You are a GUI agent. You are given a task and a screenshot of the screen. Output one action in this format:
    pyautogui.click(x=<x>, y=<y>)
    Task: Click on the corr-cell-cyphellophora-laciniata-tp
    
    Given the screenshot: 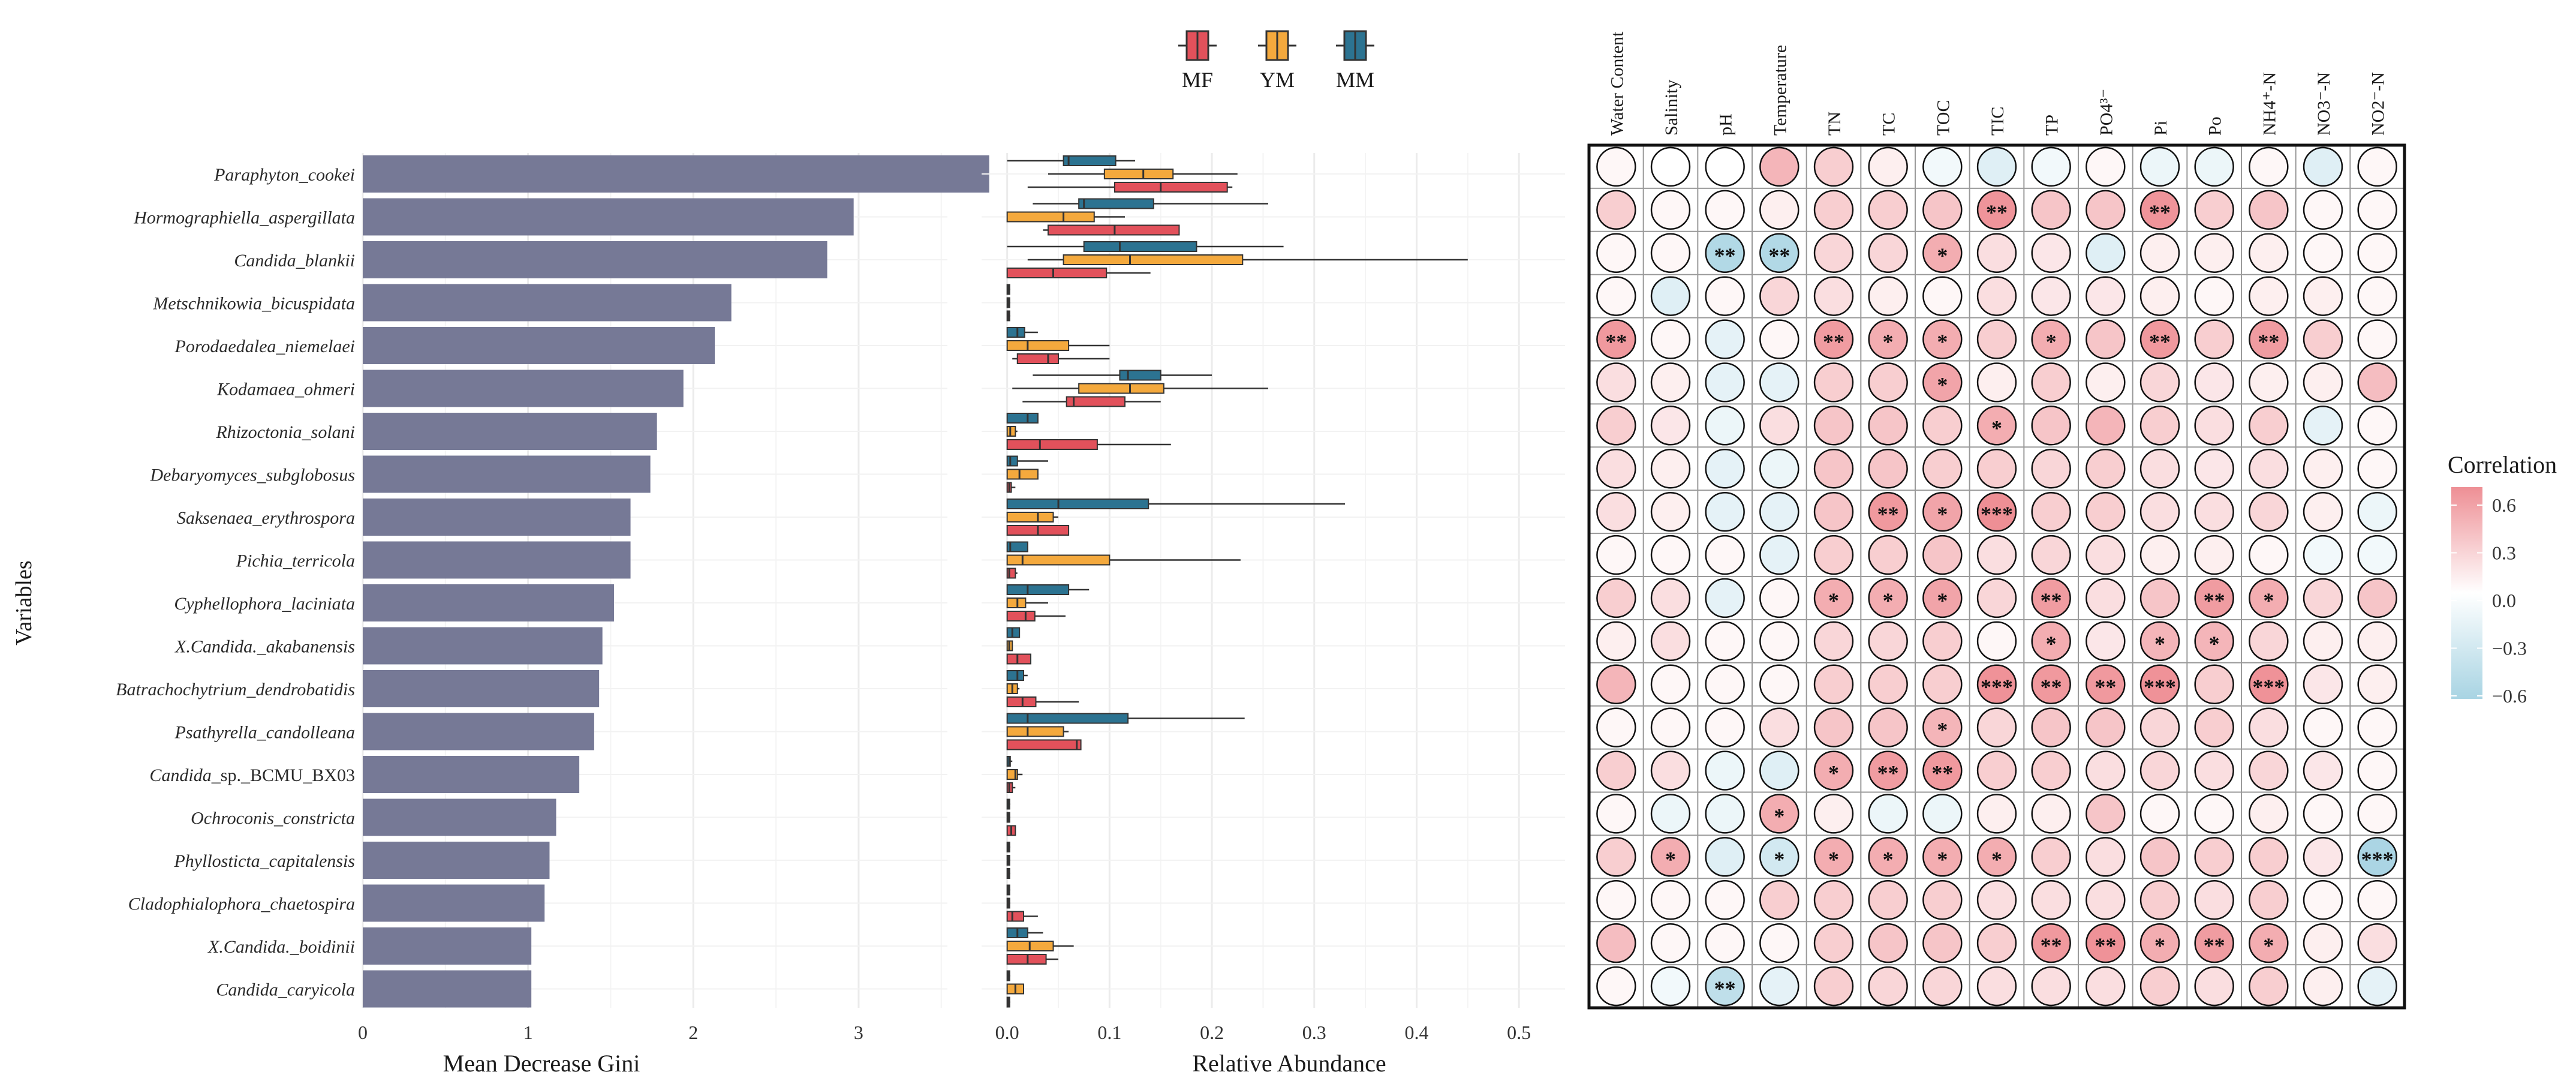 What is the action you would take?
    pyautogui.click(x=2051, y=598)
    